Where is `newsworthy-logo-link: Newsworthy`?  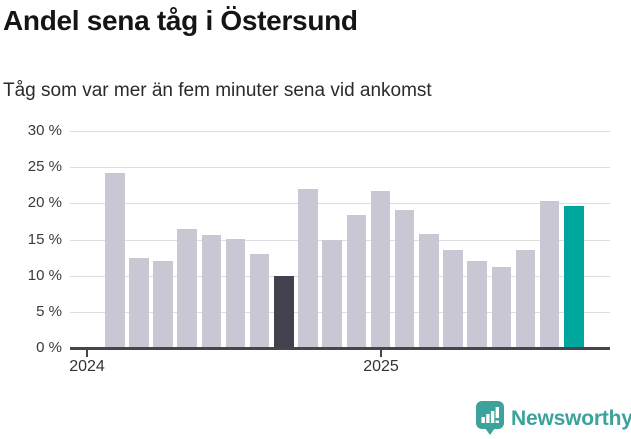 newsworthy-logo-link: Newsworthy is located at coordinates (553, 418).